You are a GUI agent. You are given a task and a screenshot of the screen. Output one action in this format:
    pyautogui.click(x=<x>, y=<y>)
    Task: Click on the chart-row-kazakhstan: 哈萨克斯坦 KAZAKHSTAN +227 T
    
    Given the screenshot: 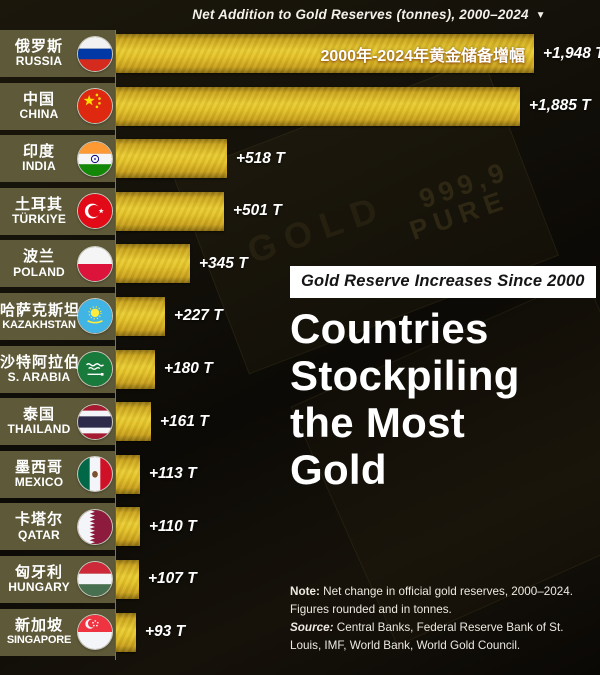 What is the action you would take?
    pyautogui.click(x=300, y=316)
    